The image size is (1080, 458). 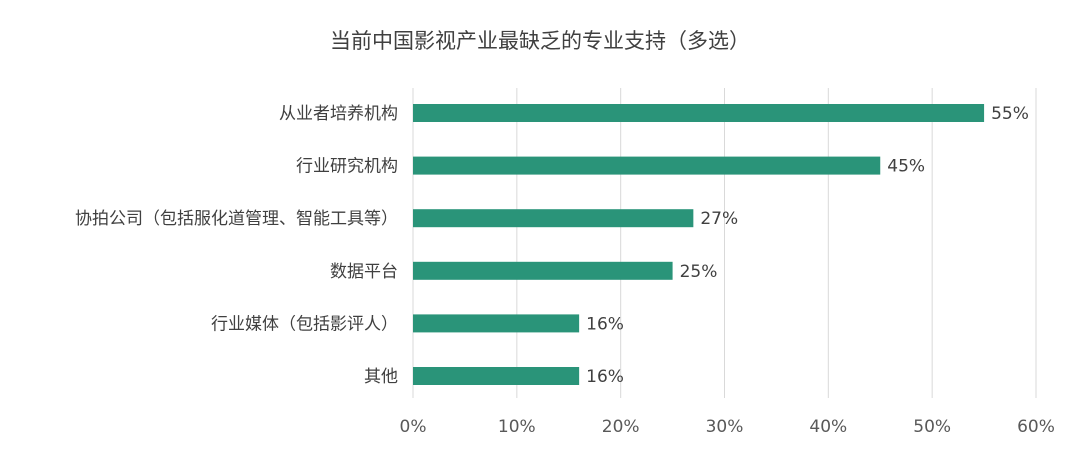 What do you see at coordinates (1036, 427) in the screenshot?
I see `x-tick-label: 60%` at bounding box center [1036, 427].